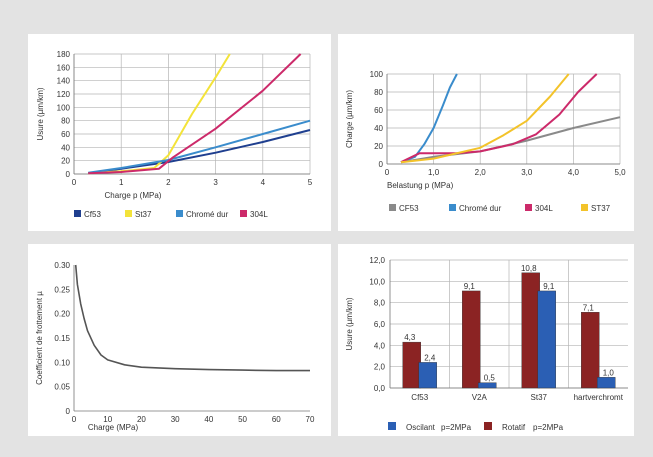  I want to click on y-tick-label: 0.20, so click(62, 314).